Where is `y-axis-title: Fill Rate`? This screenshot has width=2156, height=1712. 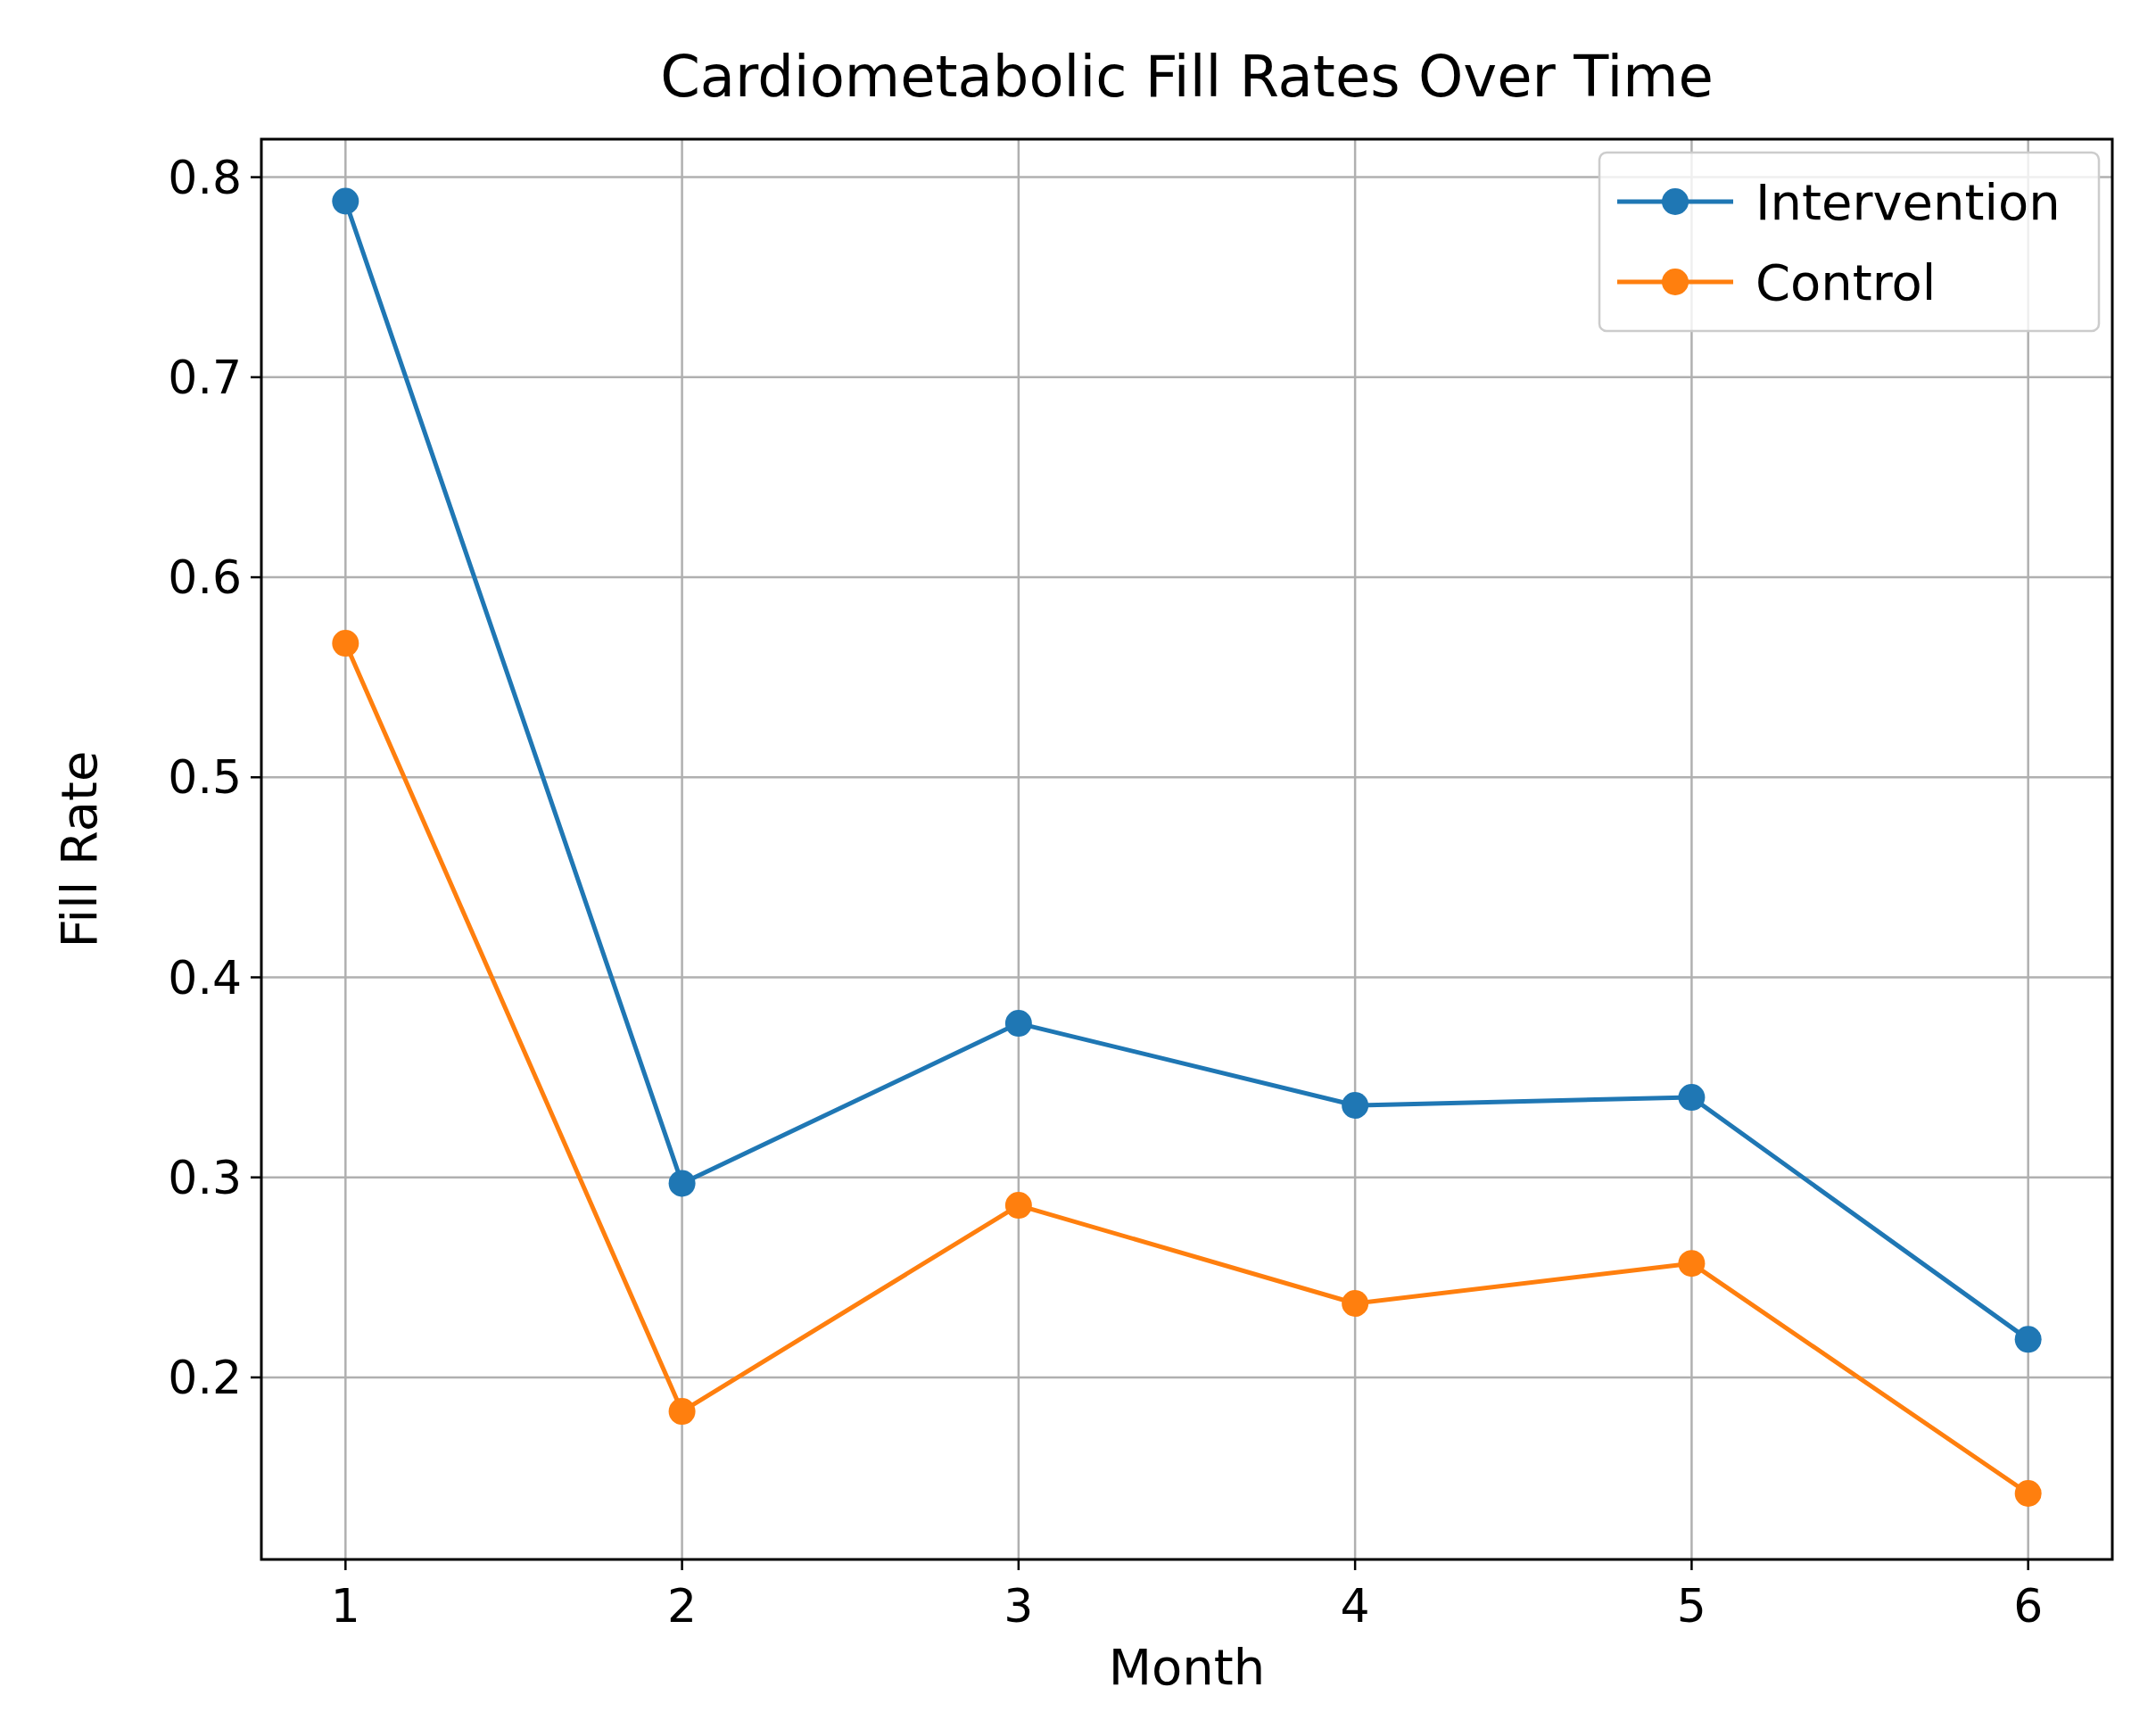 y-axis-title: Fill Rate is located at coordinates (79, 849).